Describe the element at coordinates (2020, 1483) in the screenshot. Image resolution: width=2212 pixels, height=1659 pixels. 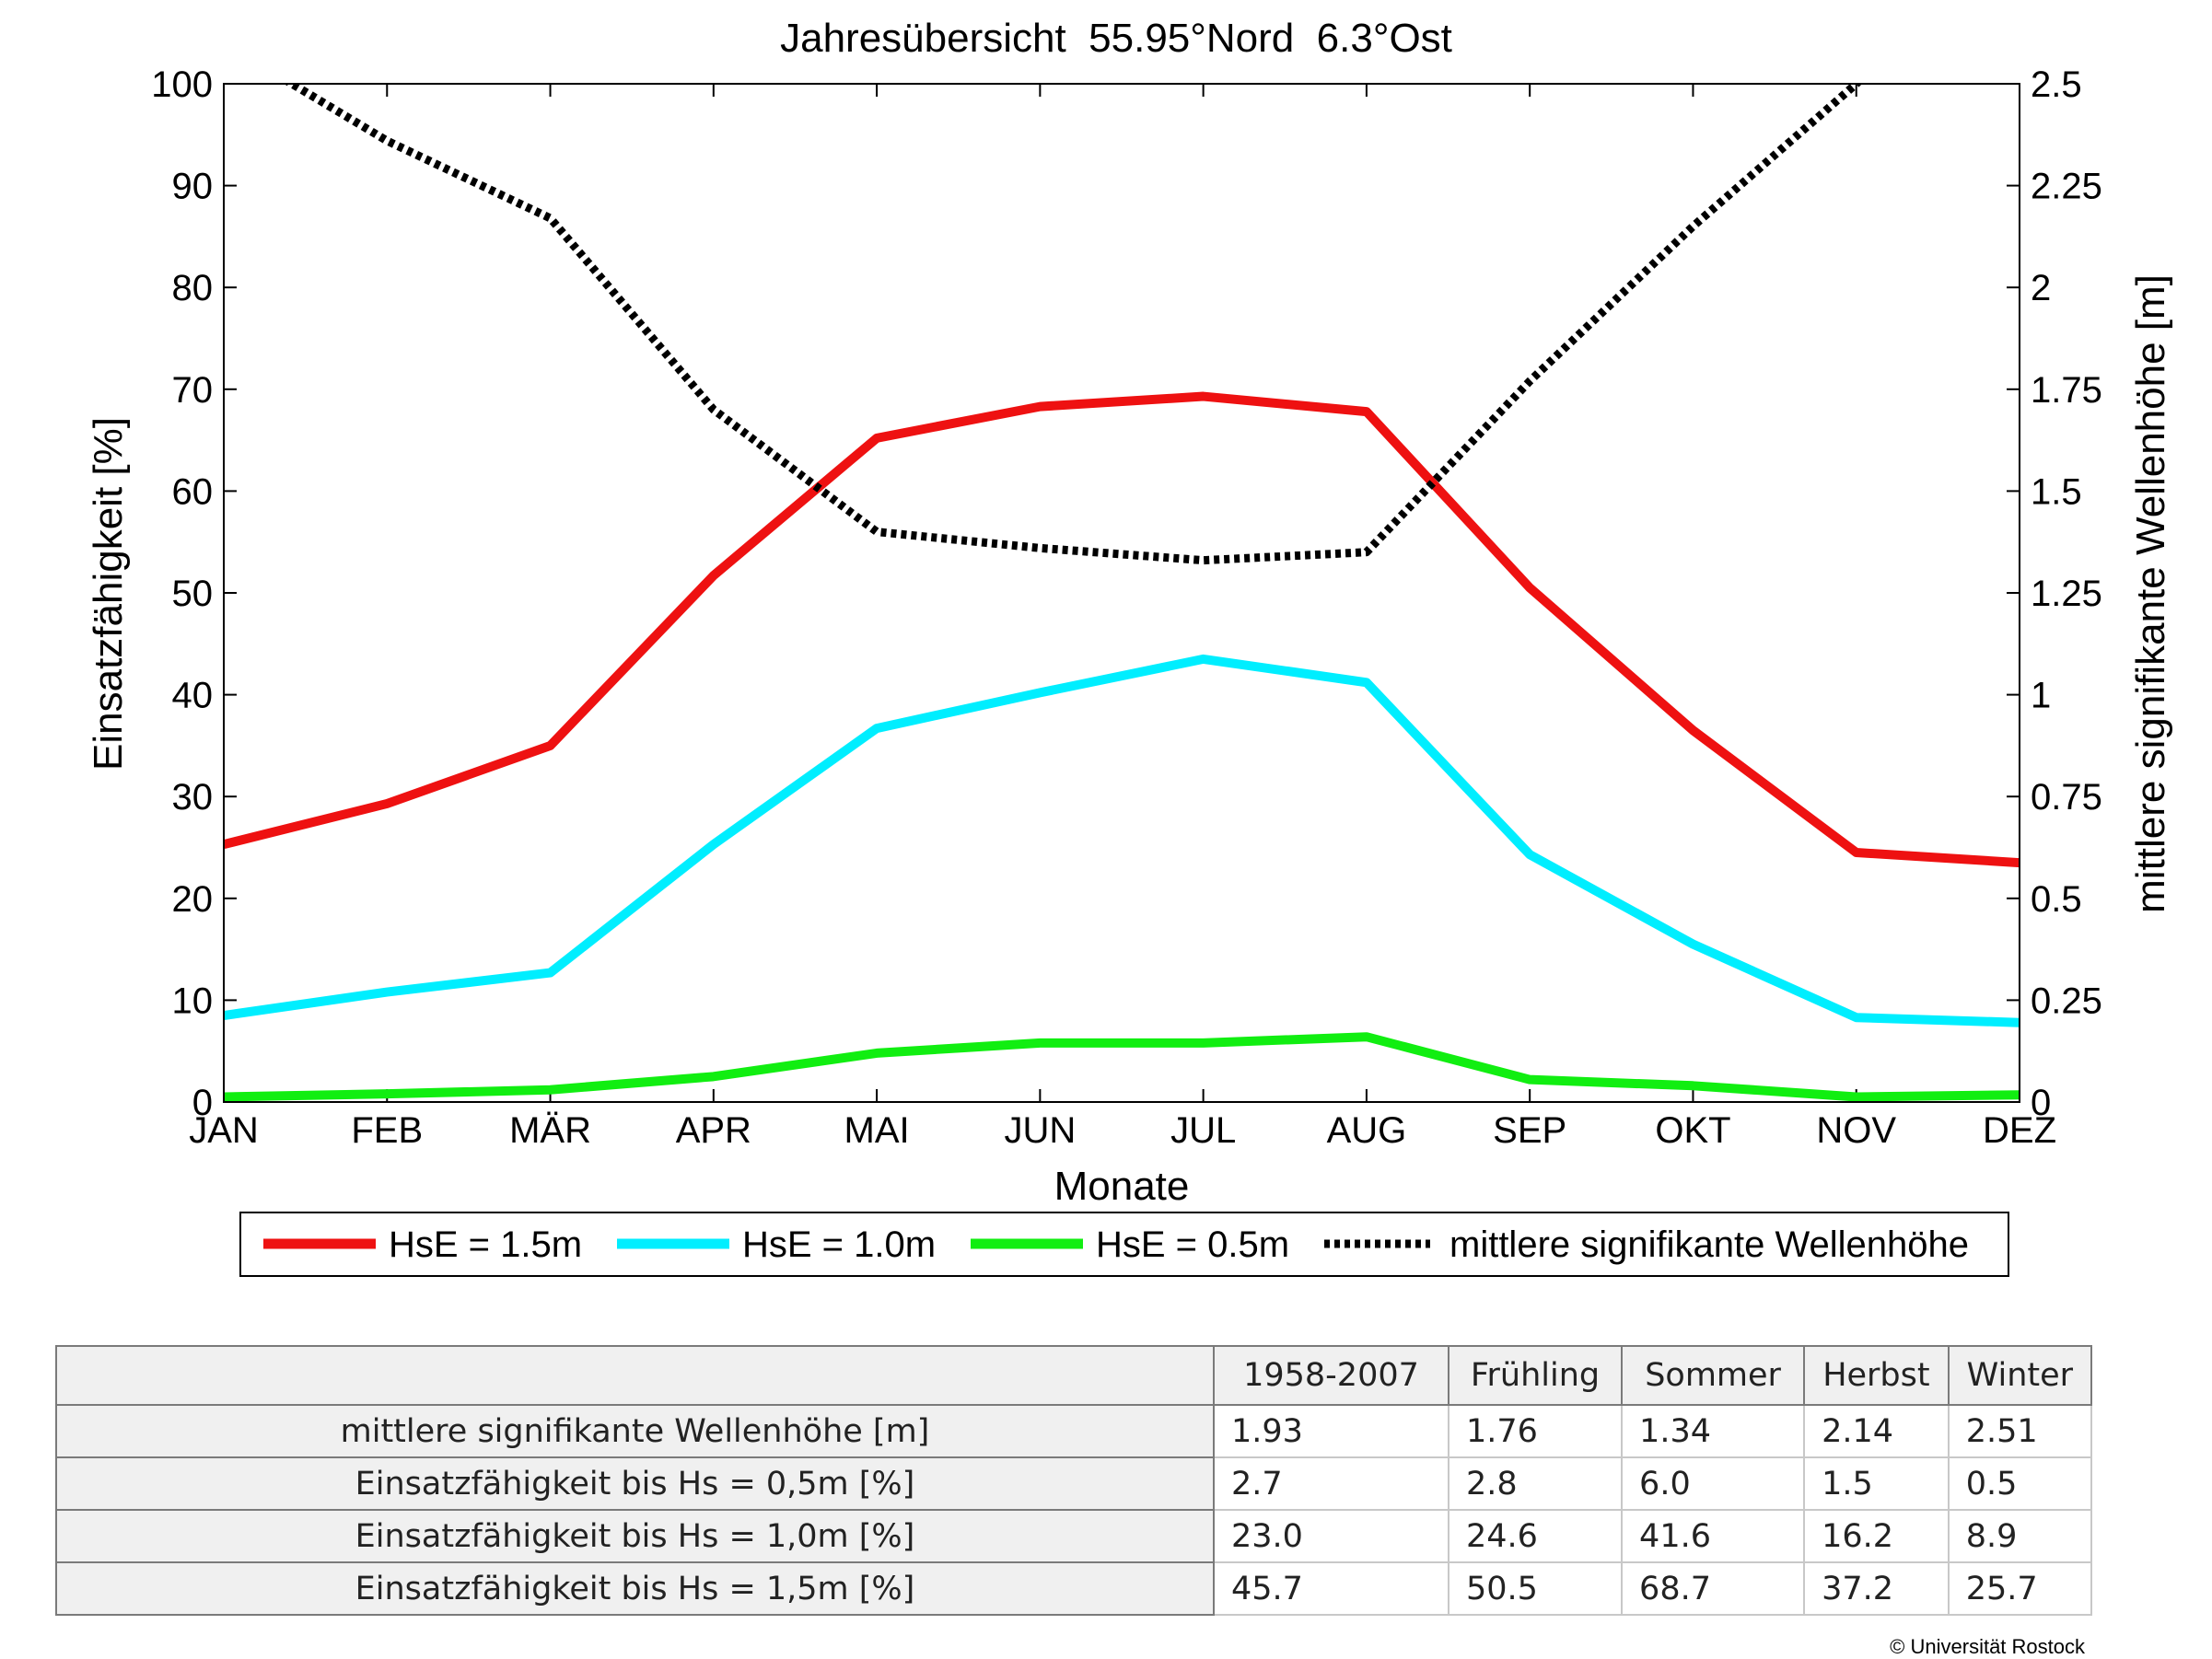
I see `table-cell: 0.5` at that location.